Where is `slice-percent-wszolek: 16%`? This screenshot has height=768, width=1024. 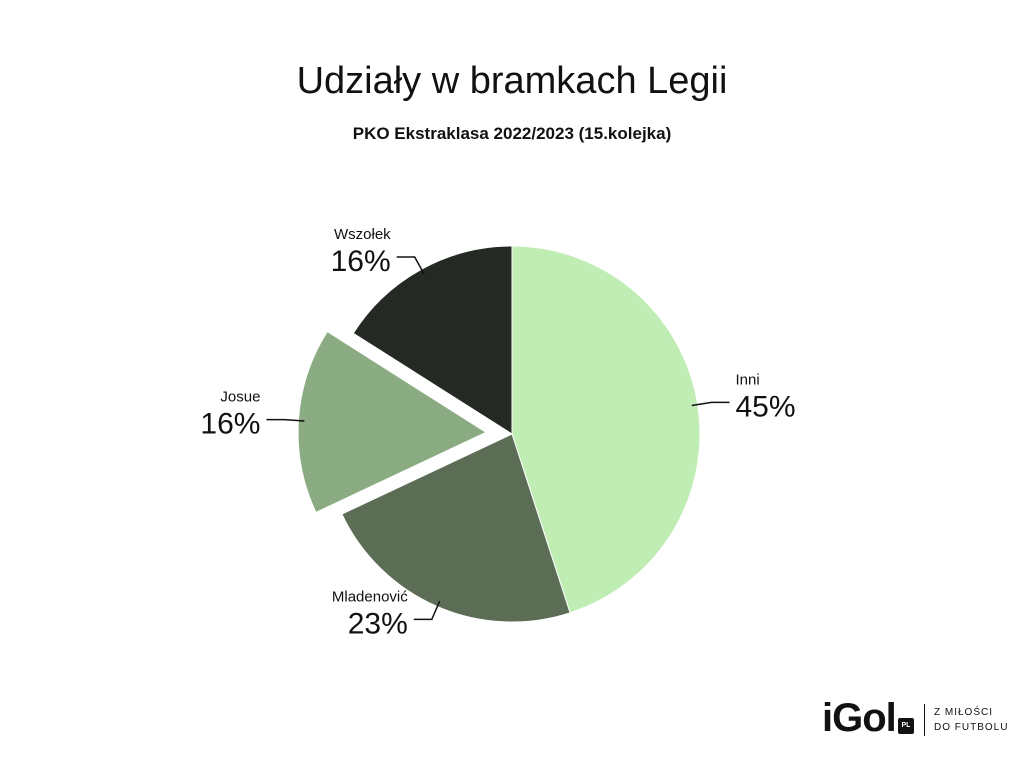
slice-percent-wszolek: 16% is located at coordinates (361, 261).